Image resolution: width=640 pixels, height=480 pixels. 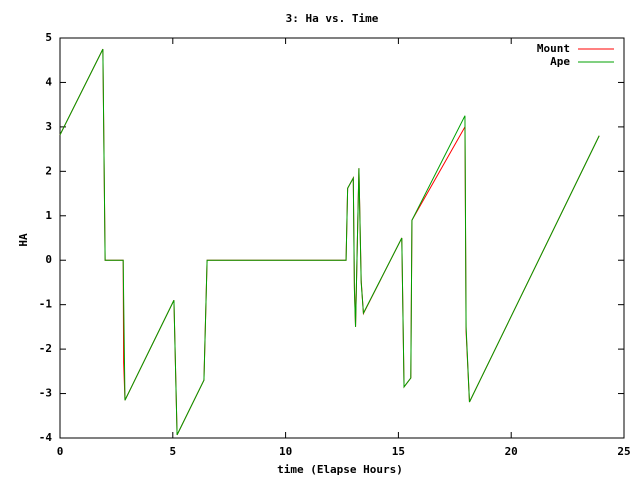 I want to click on y-tick-label: -3, so click(x=45, y=393).